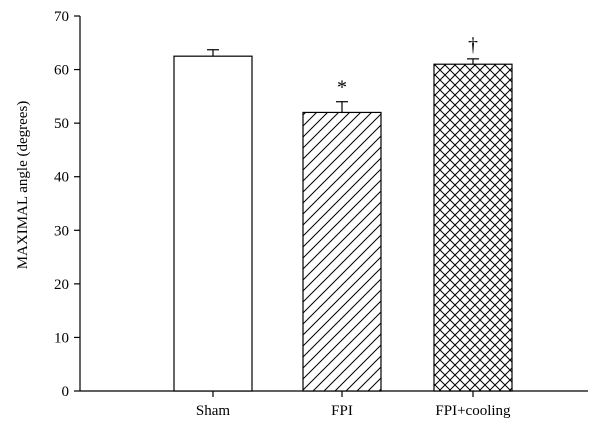 This screenshot has width=603, height=422. What do you see at coordinates (342, 411) in the screenshot?
I see `x-tick-label: FPI` at bounding box center [342, 411].